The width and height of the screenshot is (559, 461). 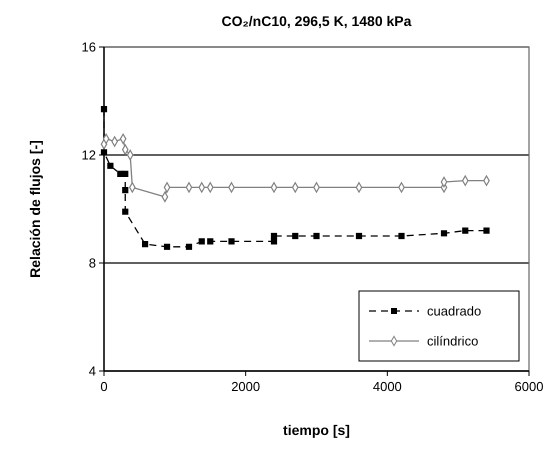 I want to click on x-tick-label: 2000, so click(x=245, y=386).